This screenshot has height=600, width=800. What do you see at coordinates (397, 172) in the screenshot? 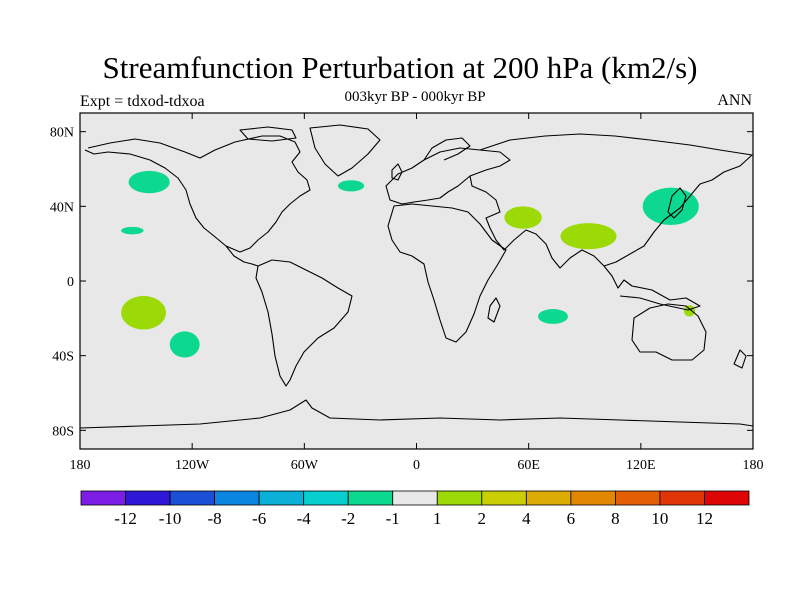
I see `coast-british-isles` at bounding box center [397, 172].